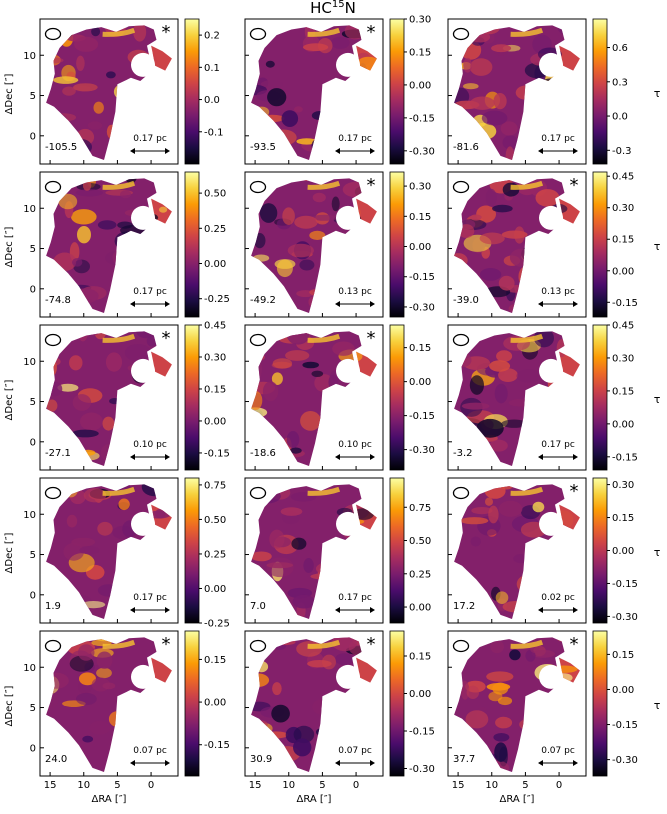 The image size is (667, 814). I want to click on scale-bar-label: 0.10 pc, so click(150, 445).